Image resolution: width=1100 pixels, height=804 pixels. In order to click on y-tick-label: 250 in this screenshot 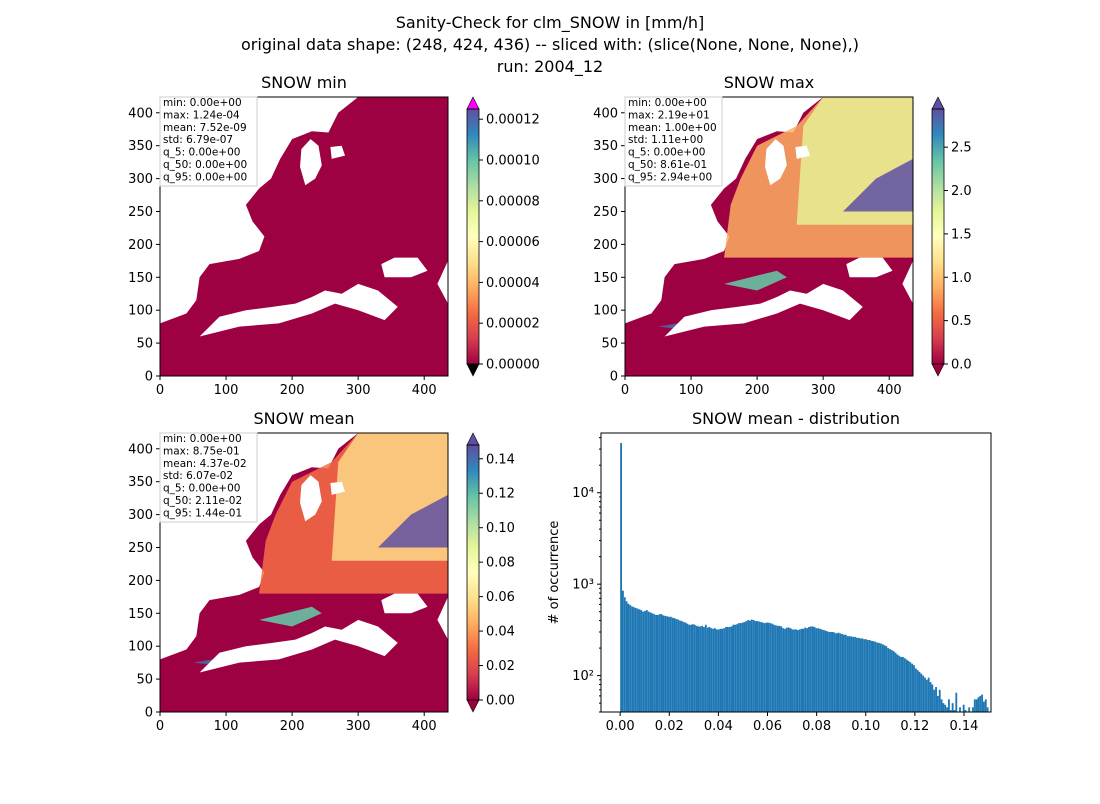, I will do `click(140, 212)`.